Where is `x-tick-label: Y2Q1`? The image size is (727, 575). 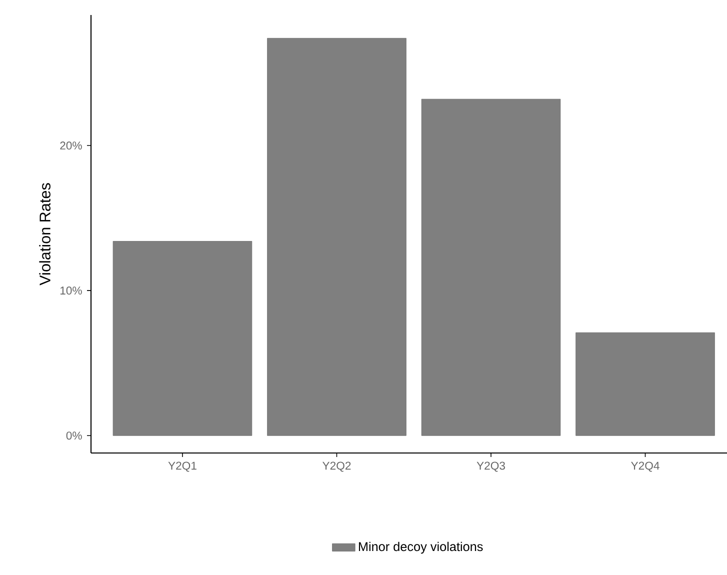 x-tick-label: Y2Q1 is located at coordinates (182, 467).